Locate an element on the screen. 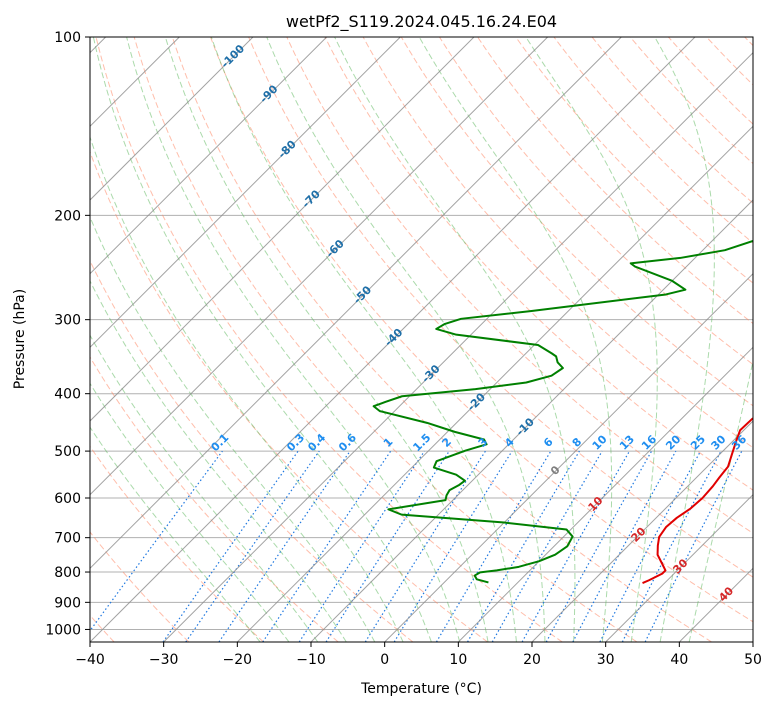  temperature-profile is located at coordinates (697, 500).